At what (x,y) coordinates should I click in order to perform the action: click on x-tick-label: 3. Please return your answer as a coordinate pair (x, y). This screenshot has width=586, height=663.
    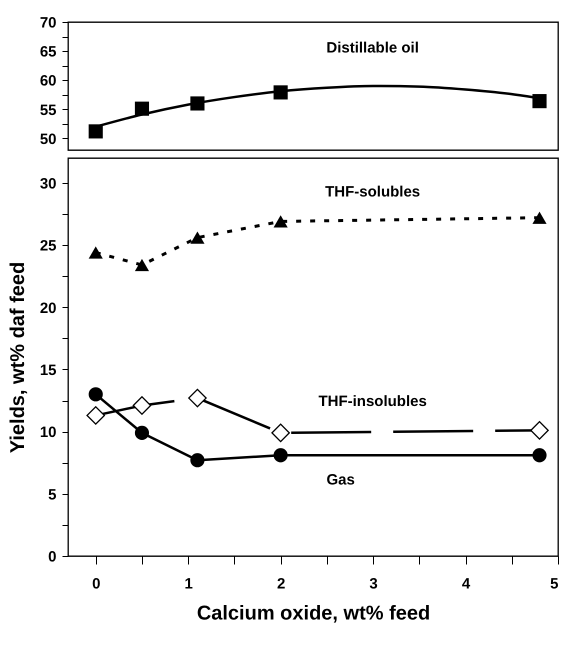
    Looking at the image, I should click on (373, 584).